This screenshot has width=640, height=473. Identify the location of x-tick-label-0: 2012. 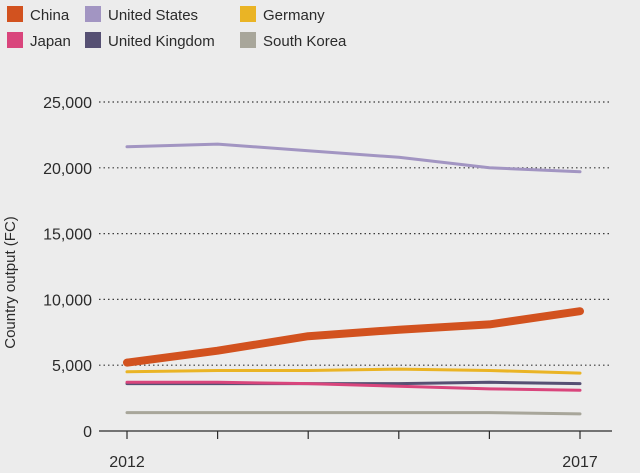
(127, 462).